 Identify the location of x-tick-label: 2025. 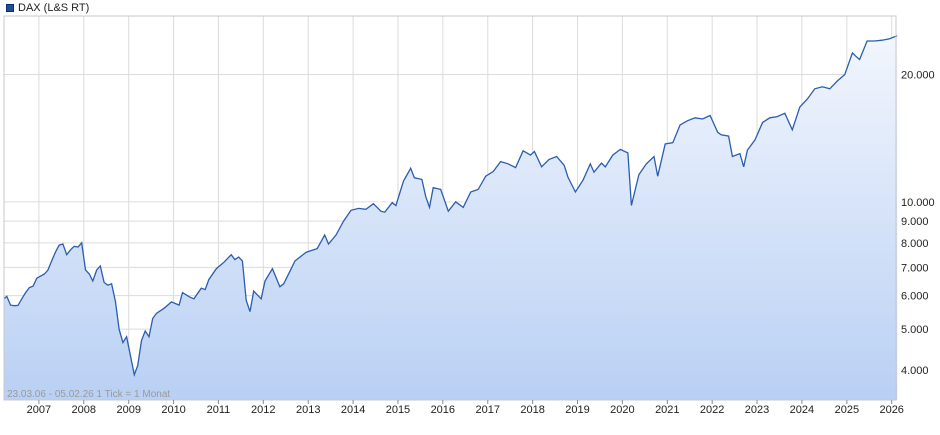
(847, 410).